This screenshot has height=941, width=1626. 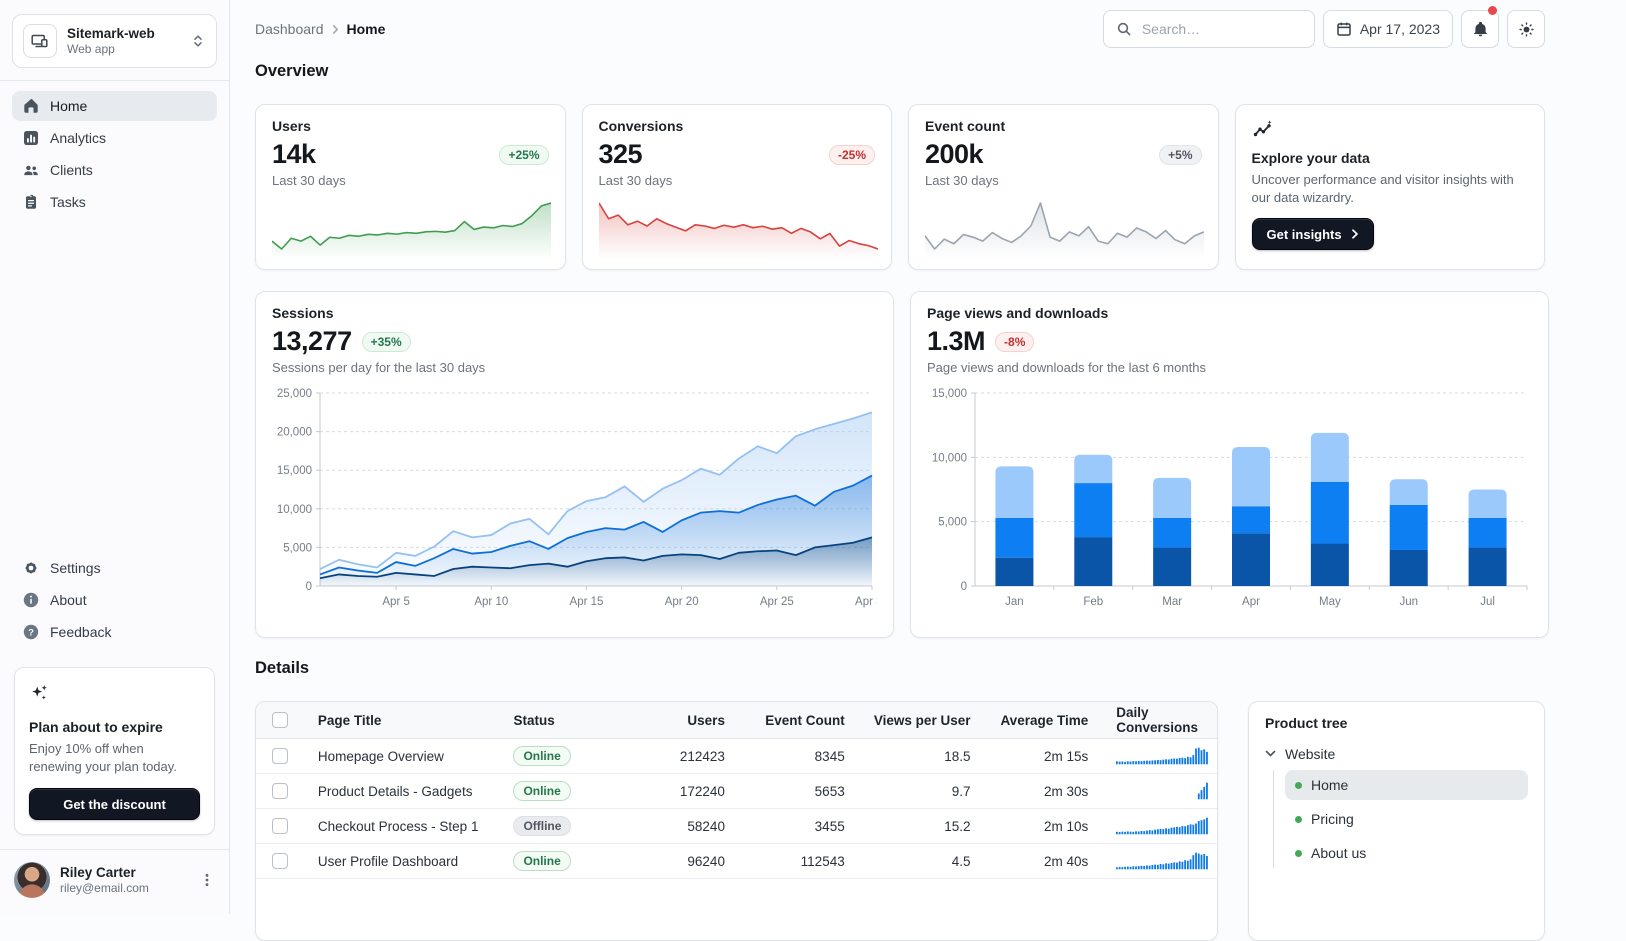 I want to click on search-box, so click(x=1209, y=29).